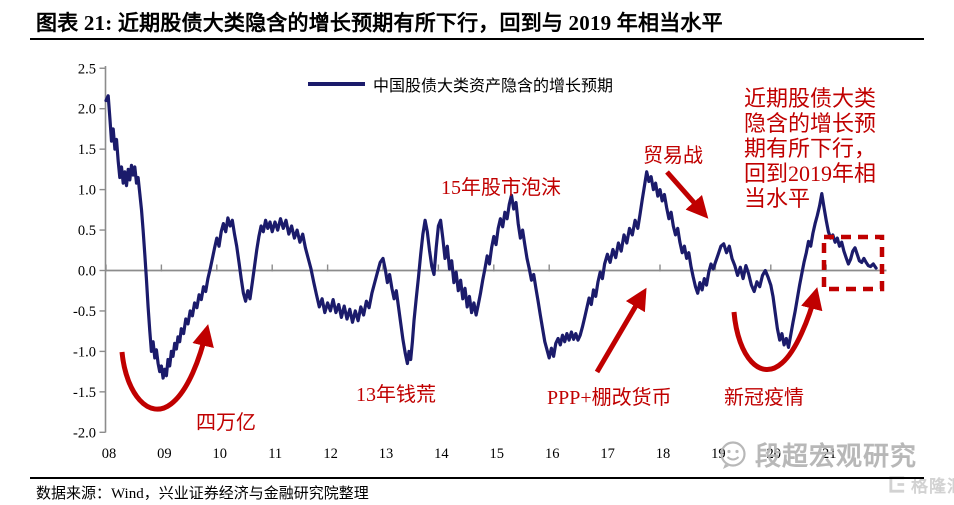 The width and height of the screenshot is (954, 505). I want to click on y-axis-label: -0.5, so click(84, 312).